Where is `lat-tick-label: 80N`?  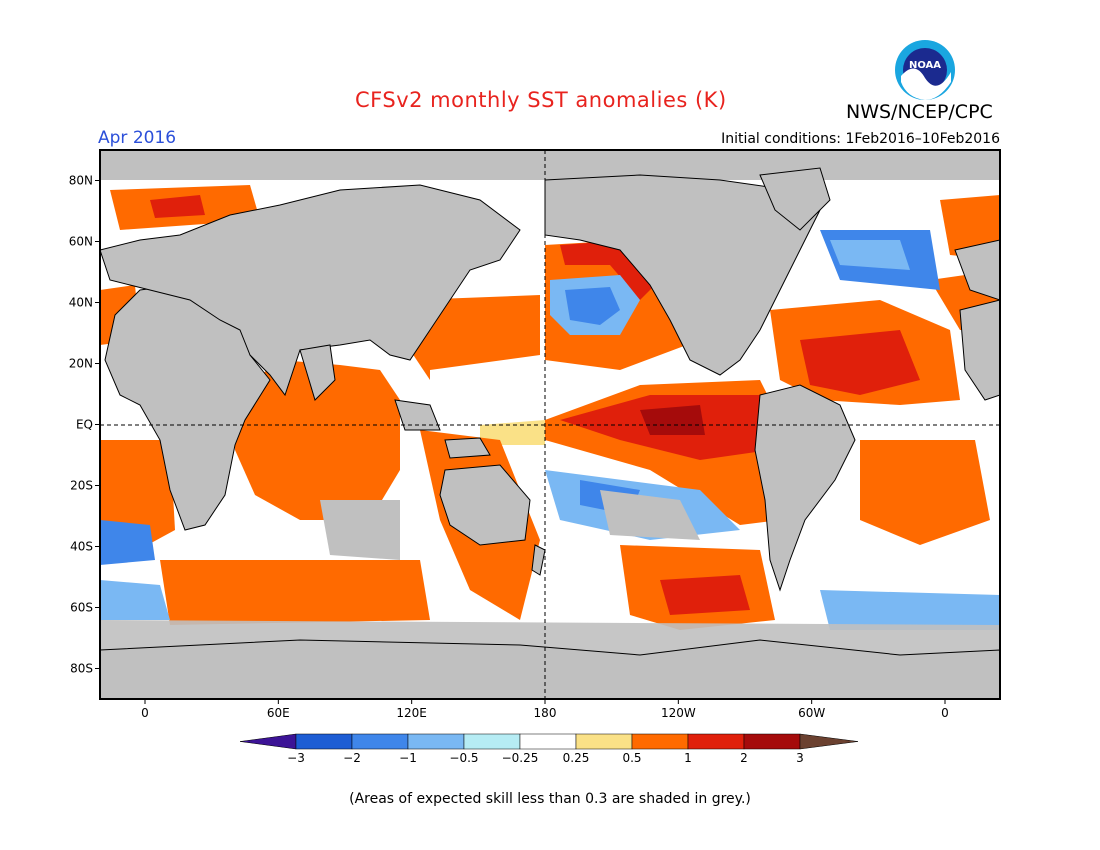 lat-tick-label: 80N is located at coordinates (81, 181).